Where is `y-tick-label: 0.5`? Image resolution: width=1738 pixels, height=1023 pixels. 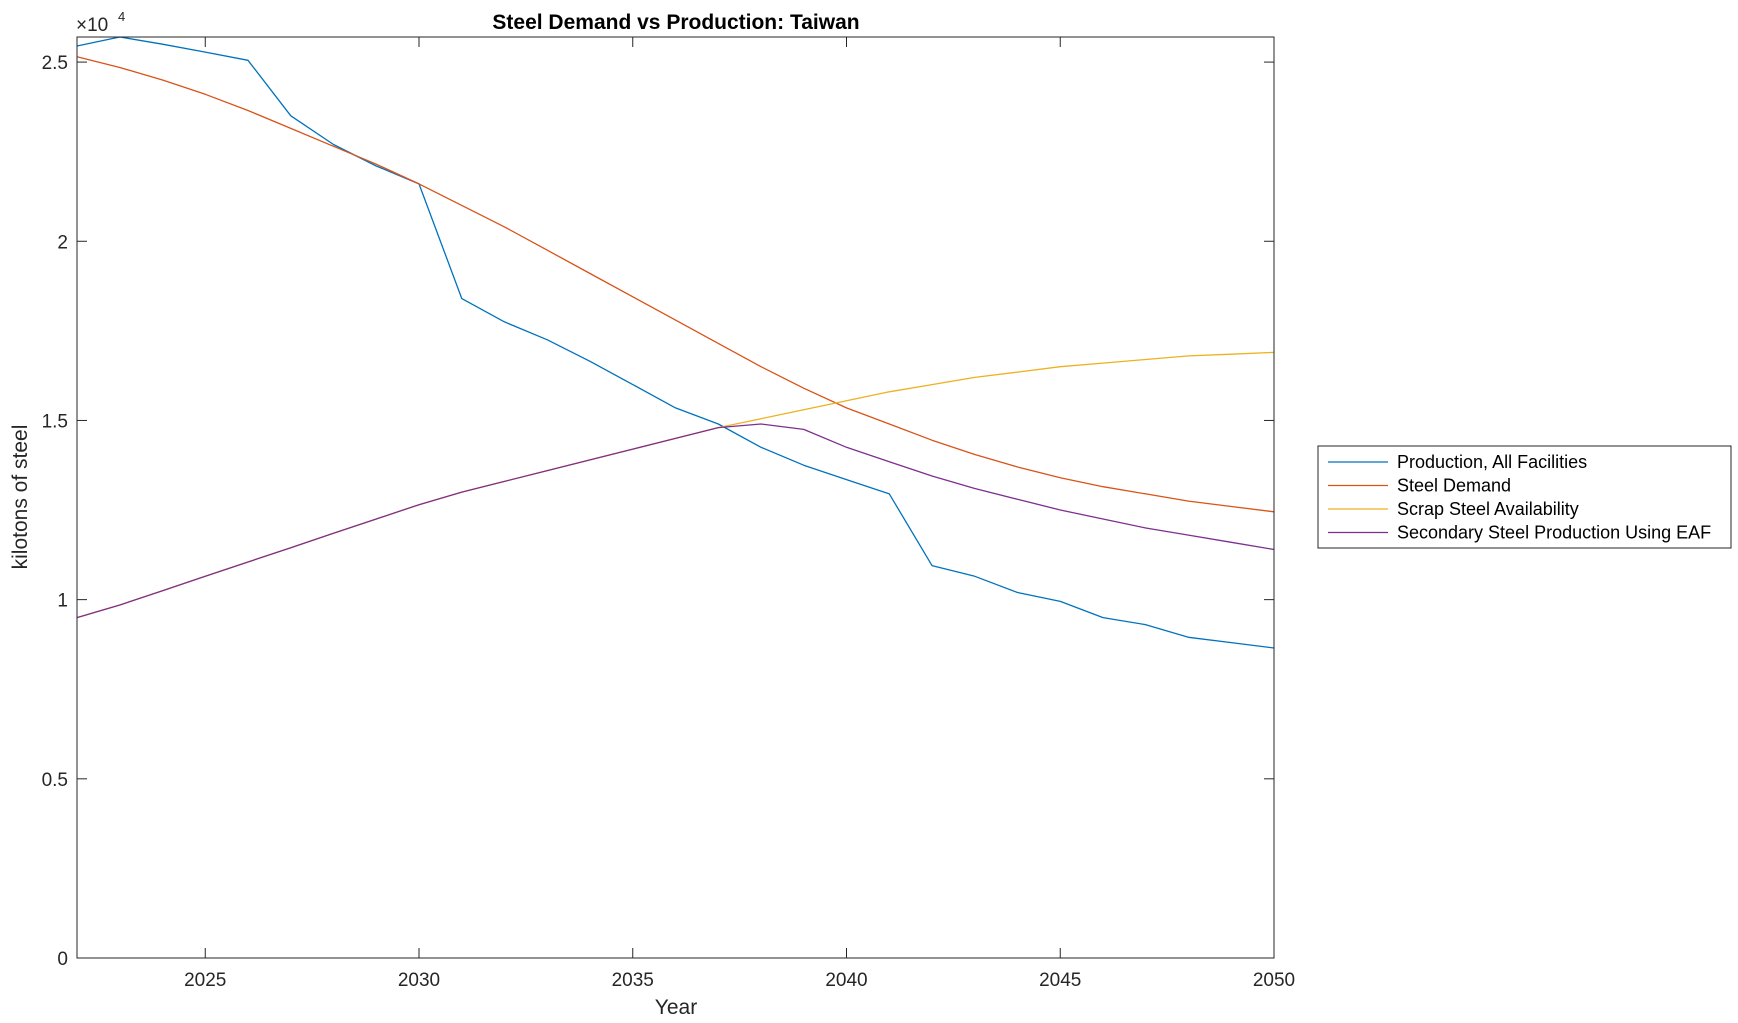 y-tick-label: 0.5 is located at coordinates (55, 780).